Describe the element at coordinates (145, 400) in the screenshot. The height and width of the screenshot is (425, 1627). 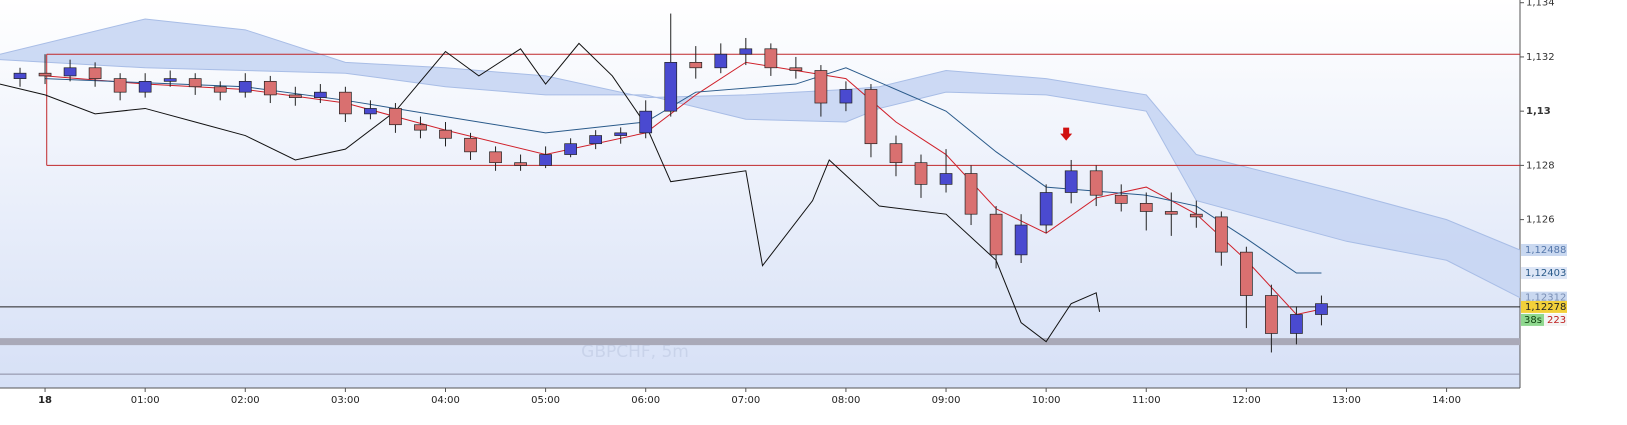
I see `x-tick-label: 01:00` at that location.